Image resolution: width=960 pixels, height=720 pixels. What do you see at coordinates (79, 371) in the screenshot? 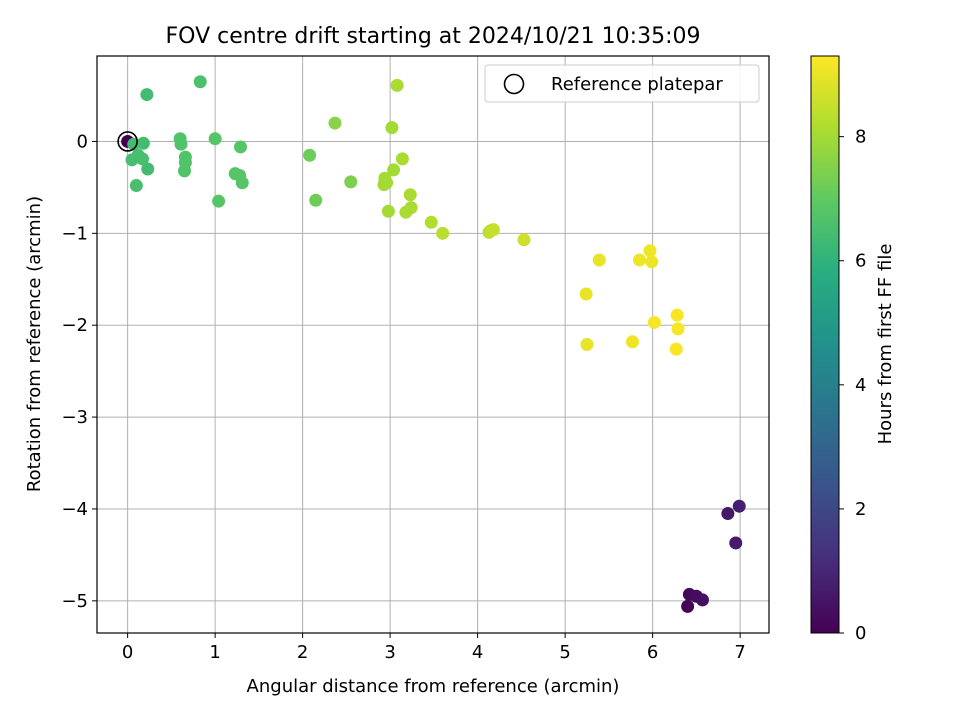
I see `y-axis-ticks: 0 −1 −2 −3 −4 −5` at bounding box center [79, 371].